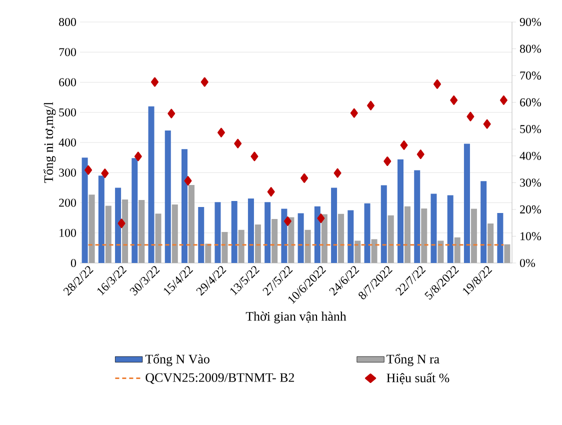  What do you see at coordinates (531, 182) in the screenshot?
I see `y2-tick-label: 30%` at bounding box center [531, 182].